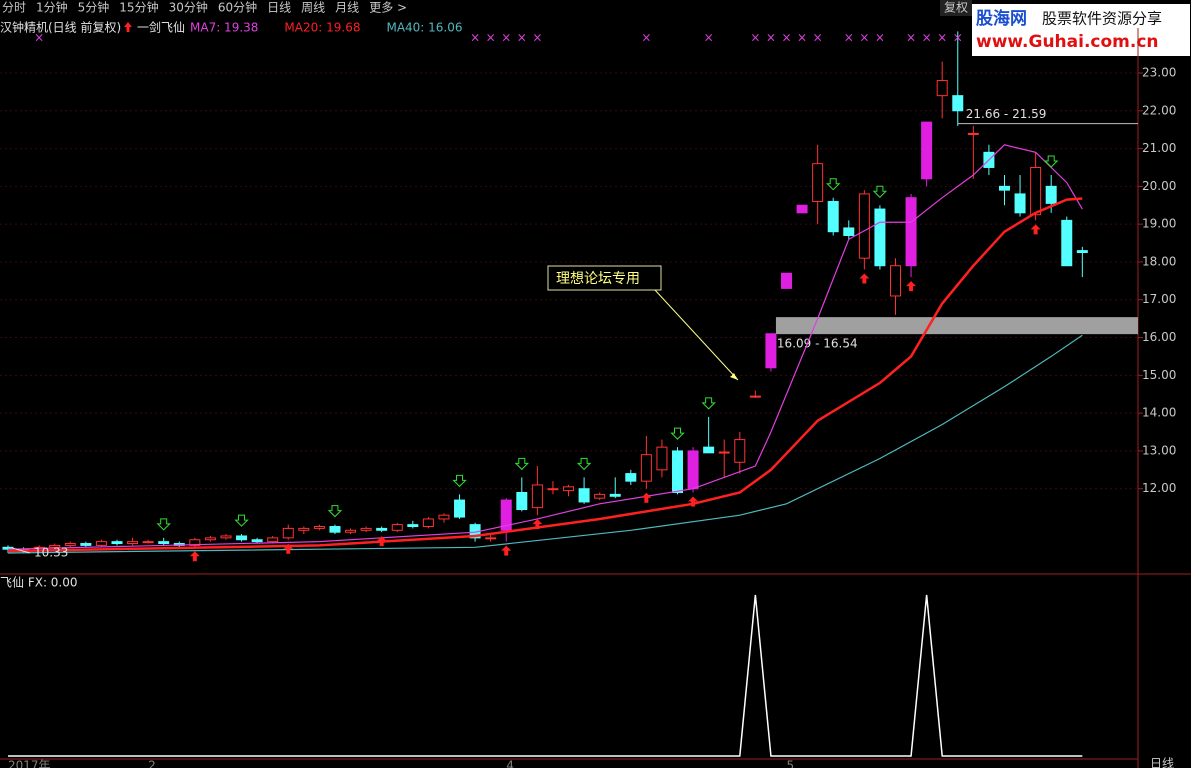 The width and height of the screenshot is (1191, 768). What do you see at coordinates (424, 28) in the screenshot?
I see `ma-legend: MA40: 16.06` at bounding box center [424, 28].